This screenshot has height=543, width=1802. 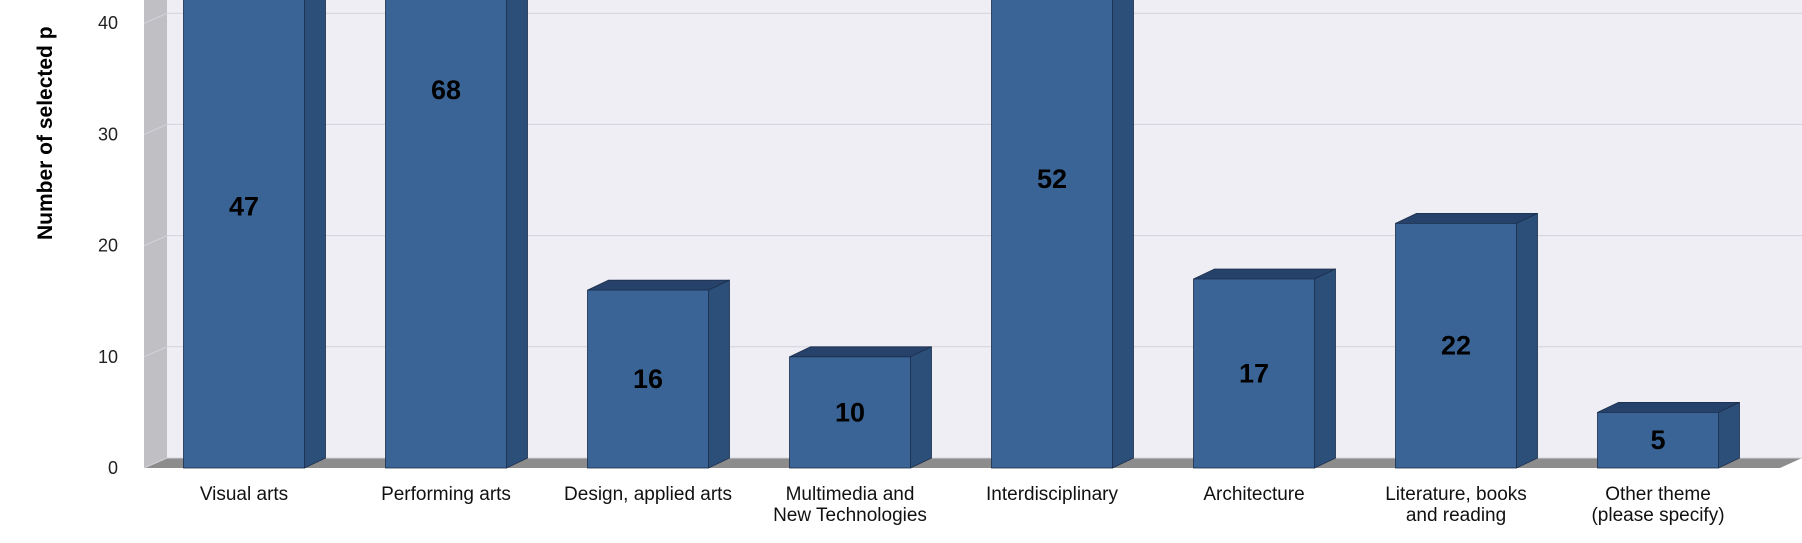 What do you see at coordinates (1052, 494) in the screenshot?
I see `x-tick-label: Interdisciplinary` at bounding box center [1052, 494].